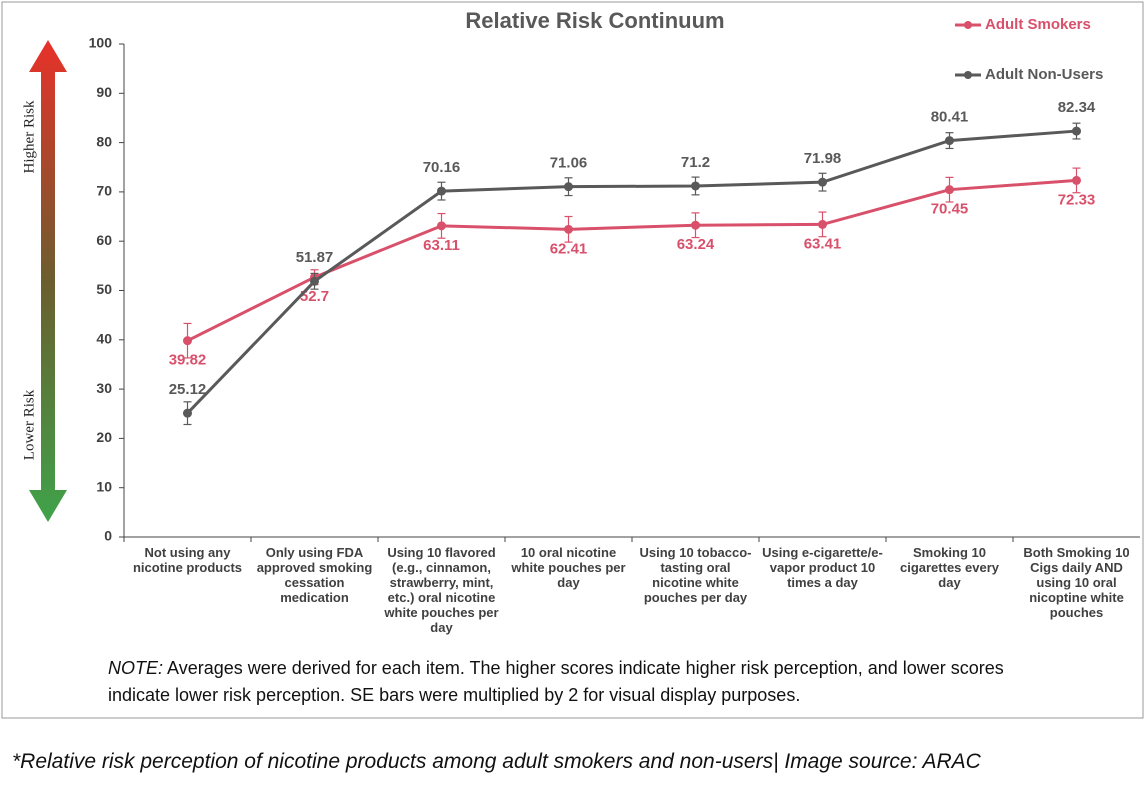  I want to click on arrow-label-top: Higher Risk, so click(29, 136).